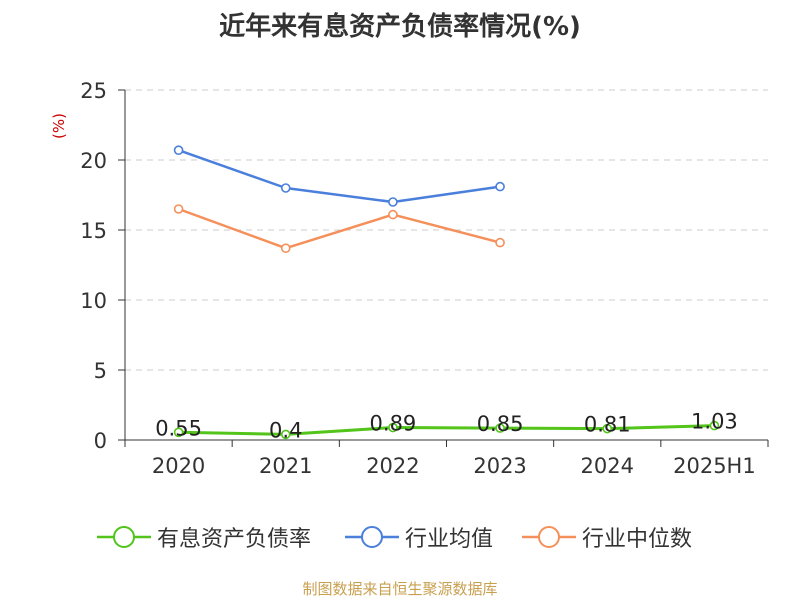 The height and width of the screenshot is (600, 800). What do you see at coordinates (93, 231) in the screenshot?
I see `y-tick-label: 15` at bounding box center [93, 231].